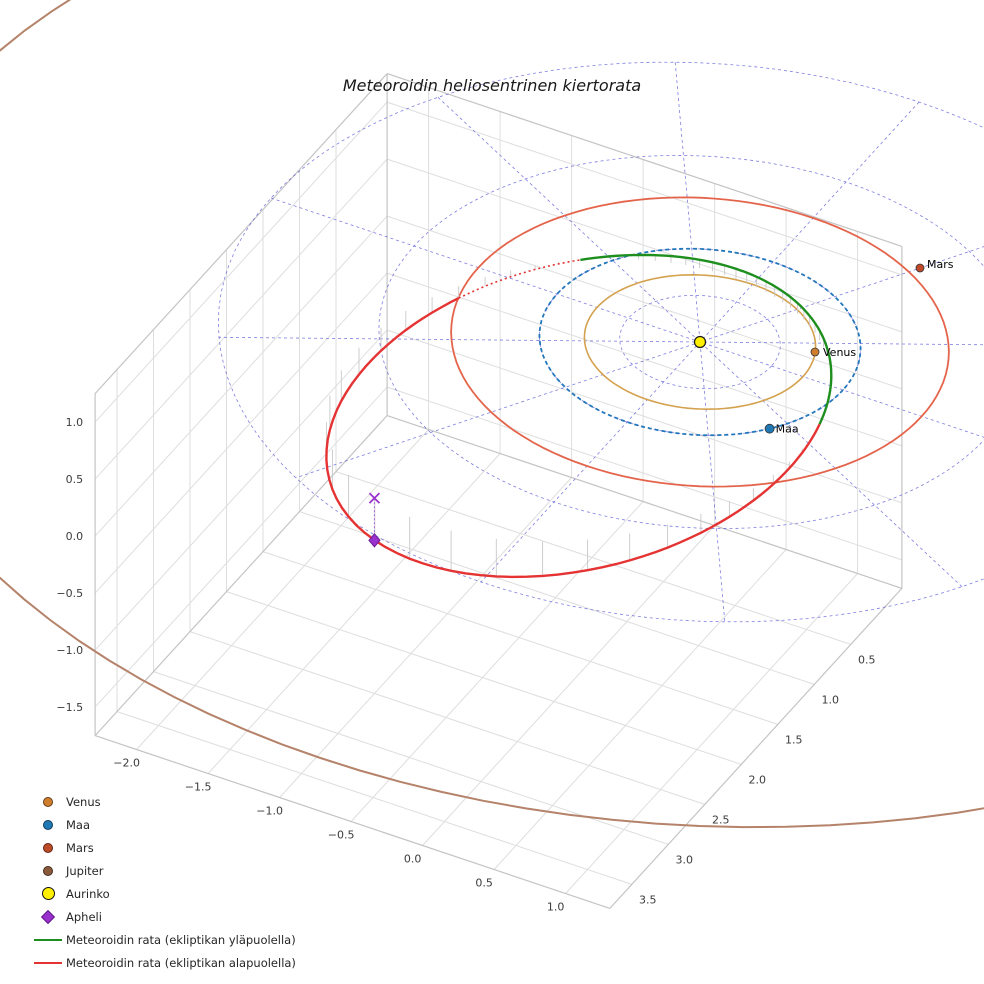  I want to click on venus-label: Venus, so click(839, 352).